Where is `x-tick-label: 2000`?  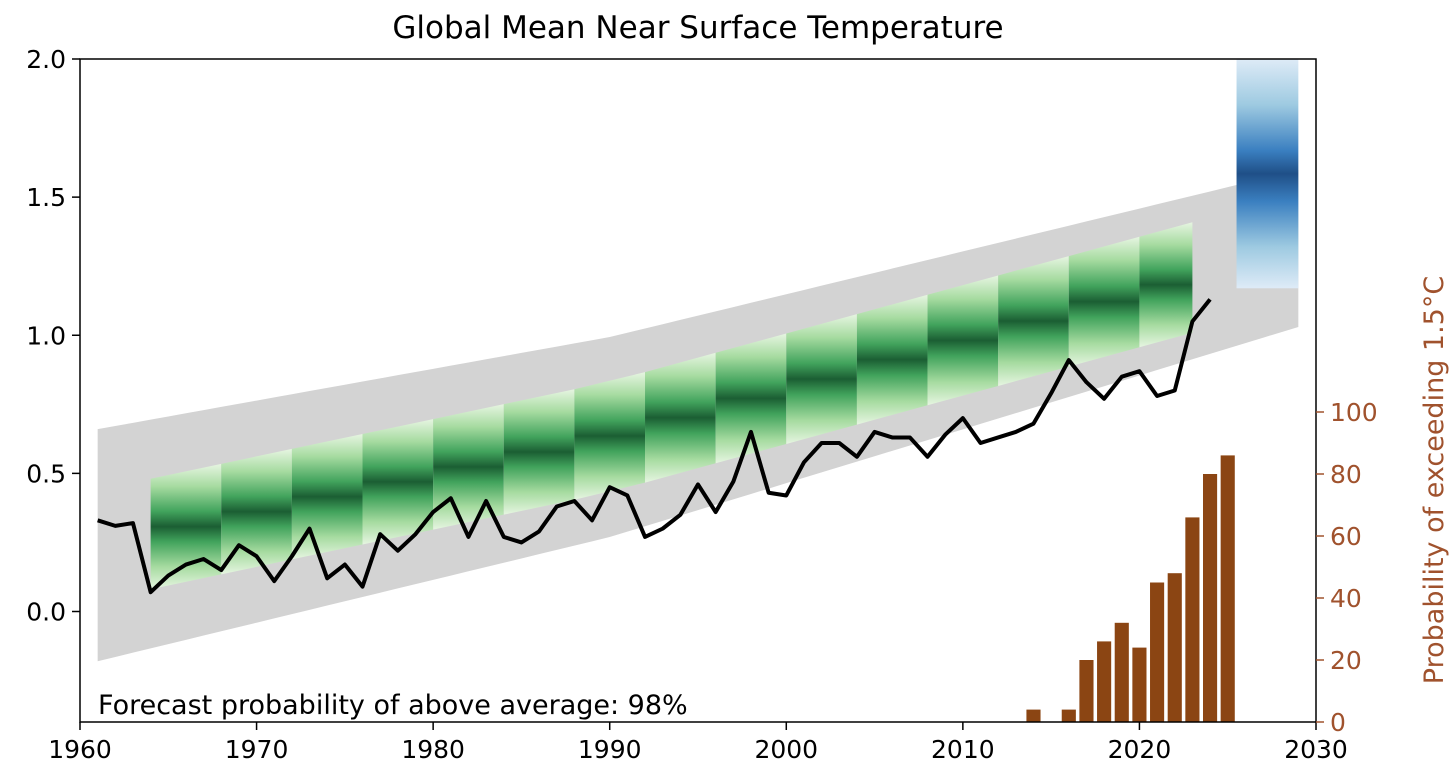
x-tick-label: 2000 is located at coordinates (786, 749).